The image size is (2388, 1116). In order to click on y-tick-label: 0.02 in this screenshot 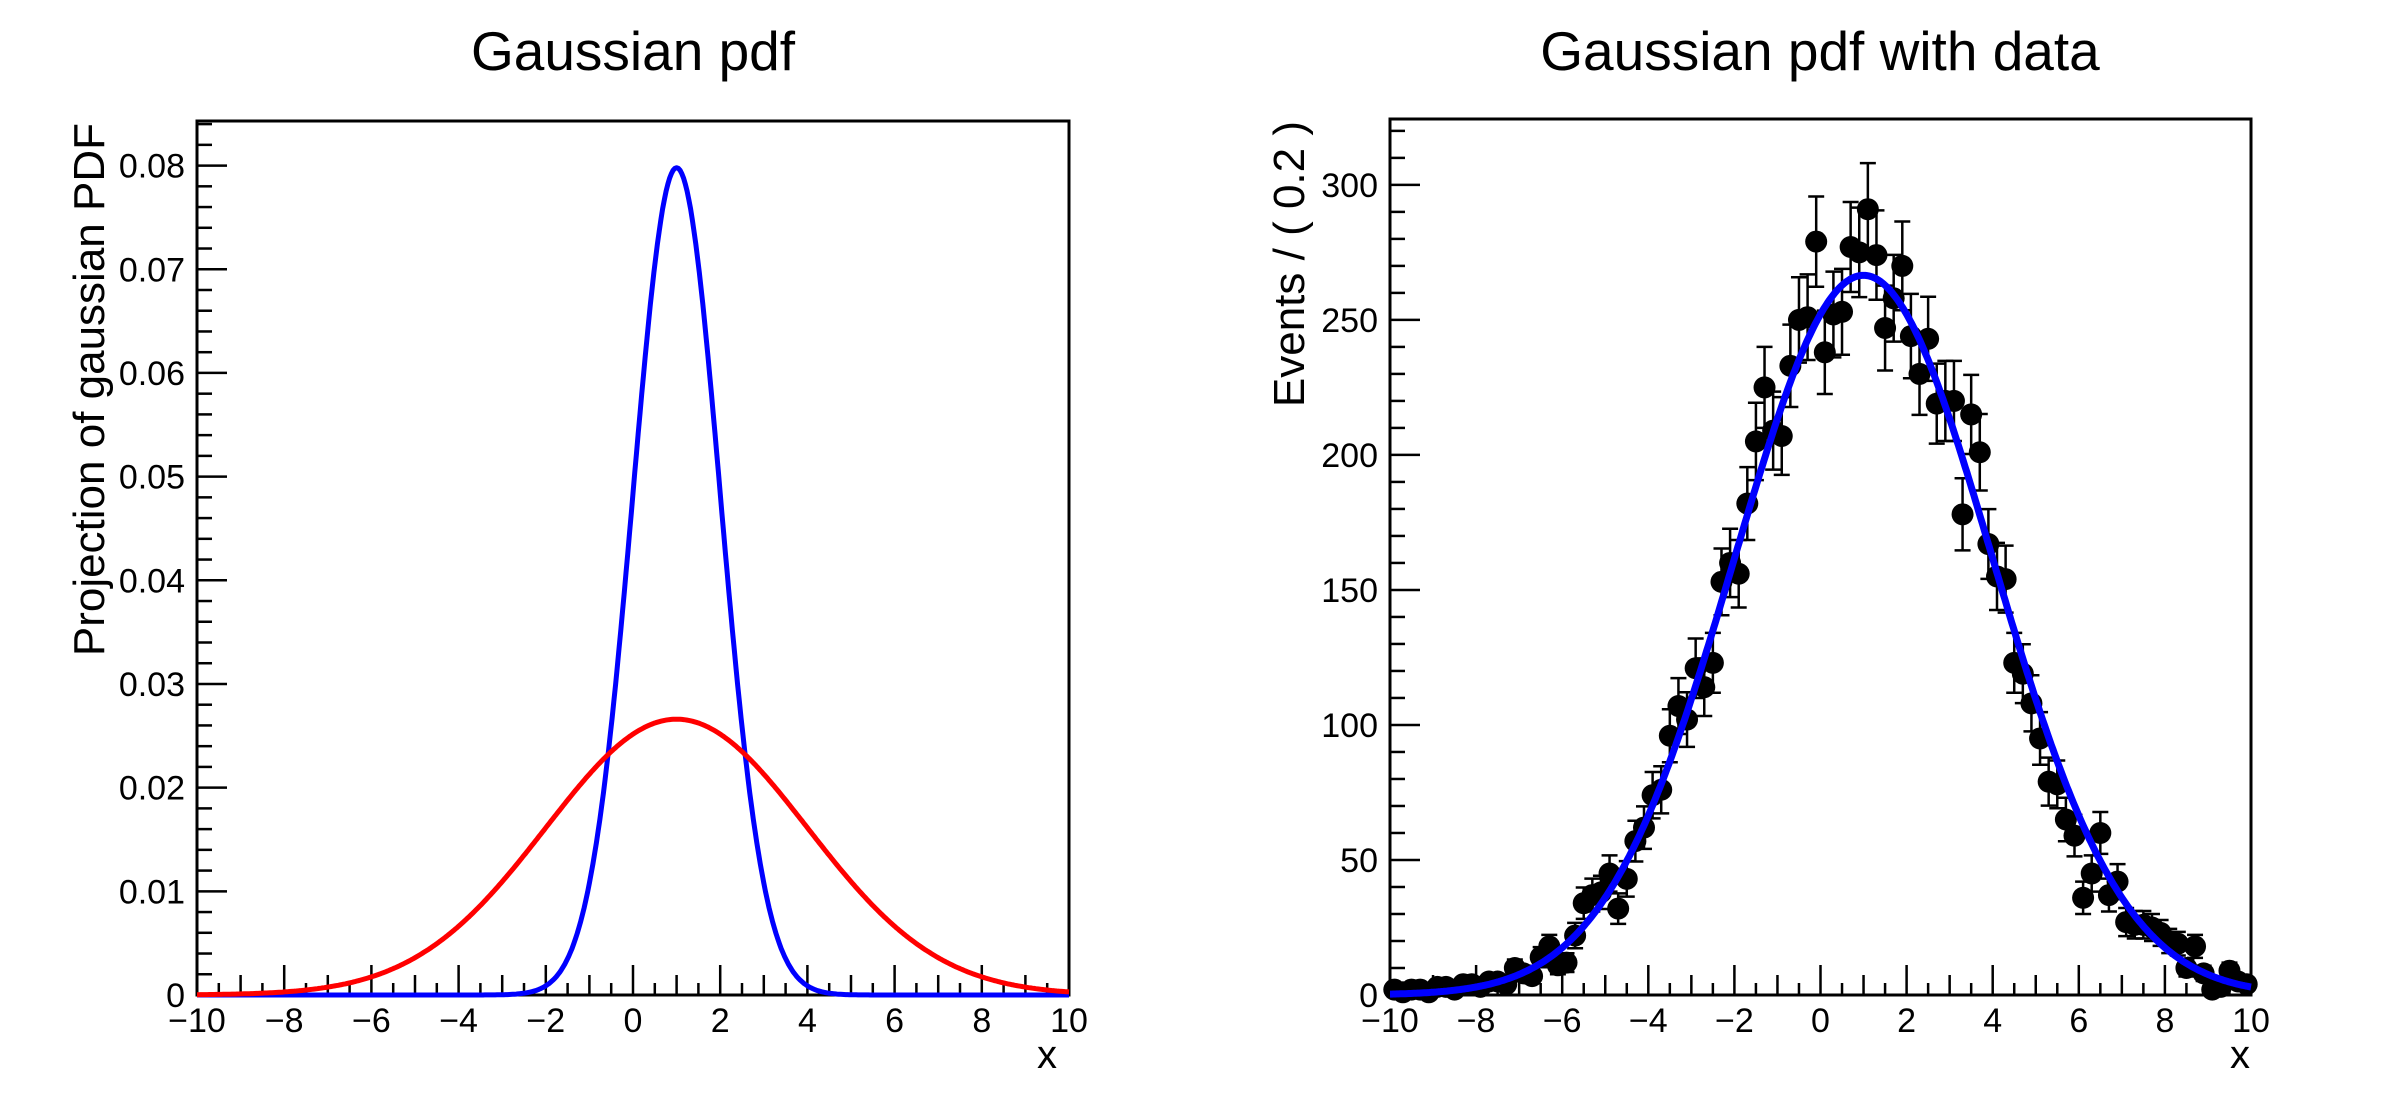, I will do `click(152, 789)`.